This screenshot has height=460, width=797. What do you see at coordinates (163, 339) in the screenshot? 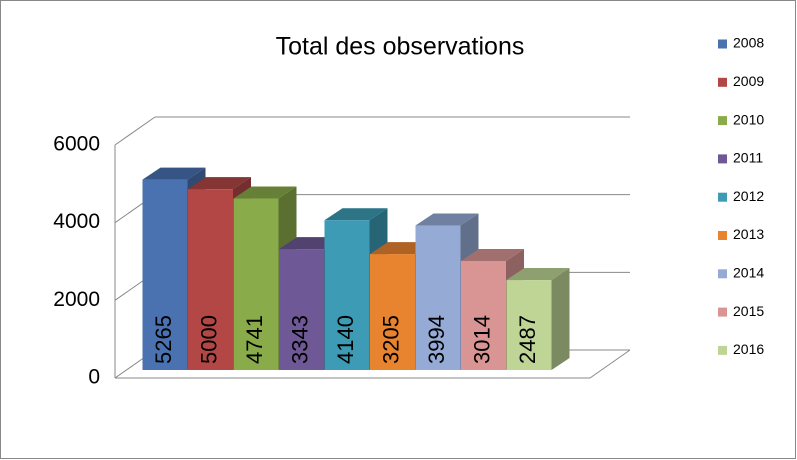
I see `data-label: 5265` at bounding box center [163, 339].